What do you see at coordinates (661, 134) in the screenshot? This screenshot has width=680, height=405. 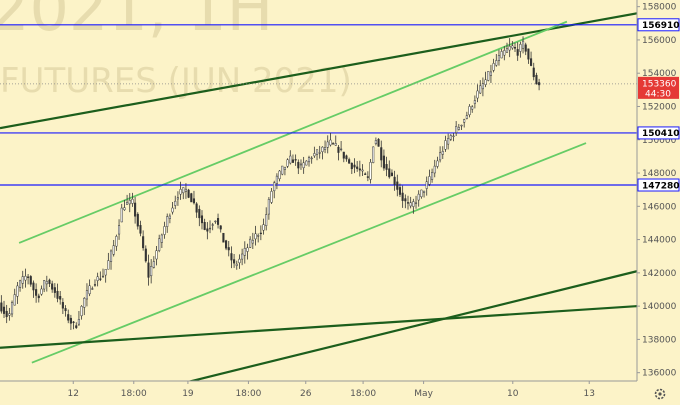 I see `level-tag-label: 150410` at bounding box center [661, 134].